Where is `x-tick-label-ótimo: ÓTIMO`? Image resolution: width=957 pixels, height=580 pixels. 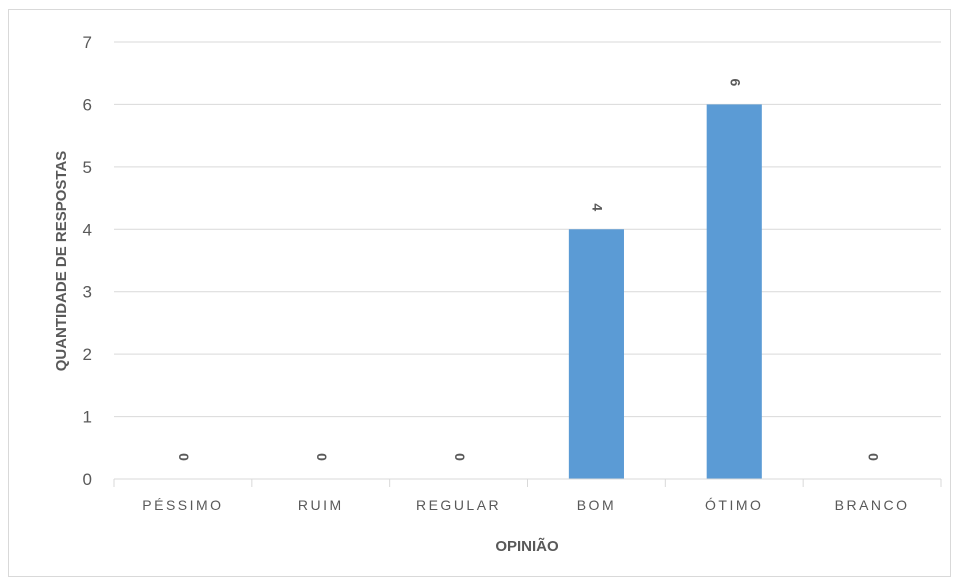 x-tick-label-ótimo: ÓTIMO is located at coordinates (734, 505).